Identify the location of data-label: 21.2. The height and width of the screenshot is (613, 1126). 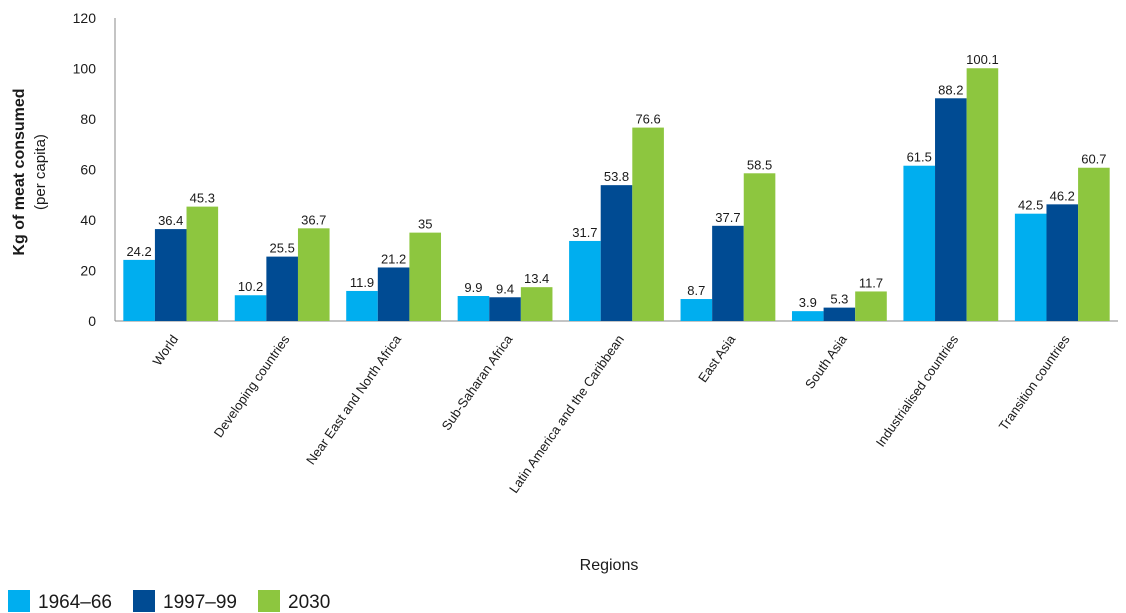
(393, 258).